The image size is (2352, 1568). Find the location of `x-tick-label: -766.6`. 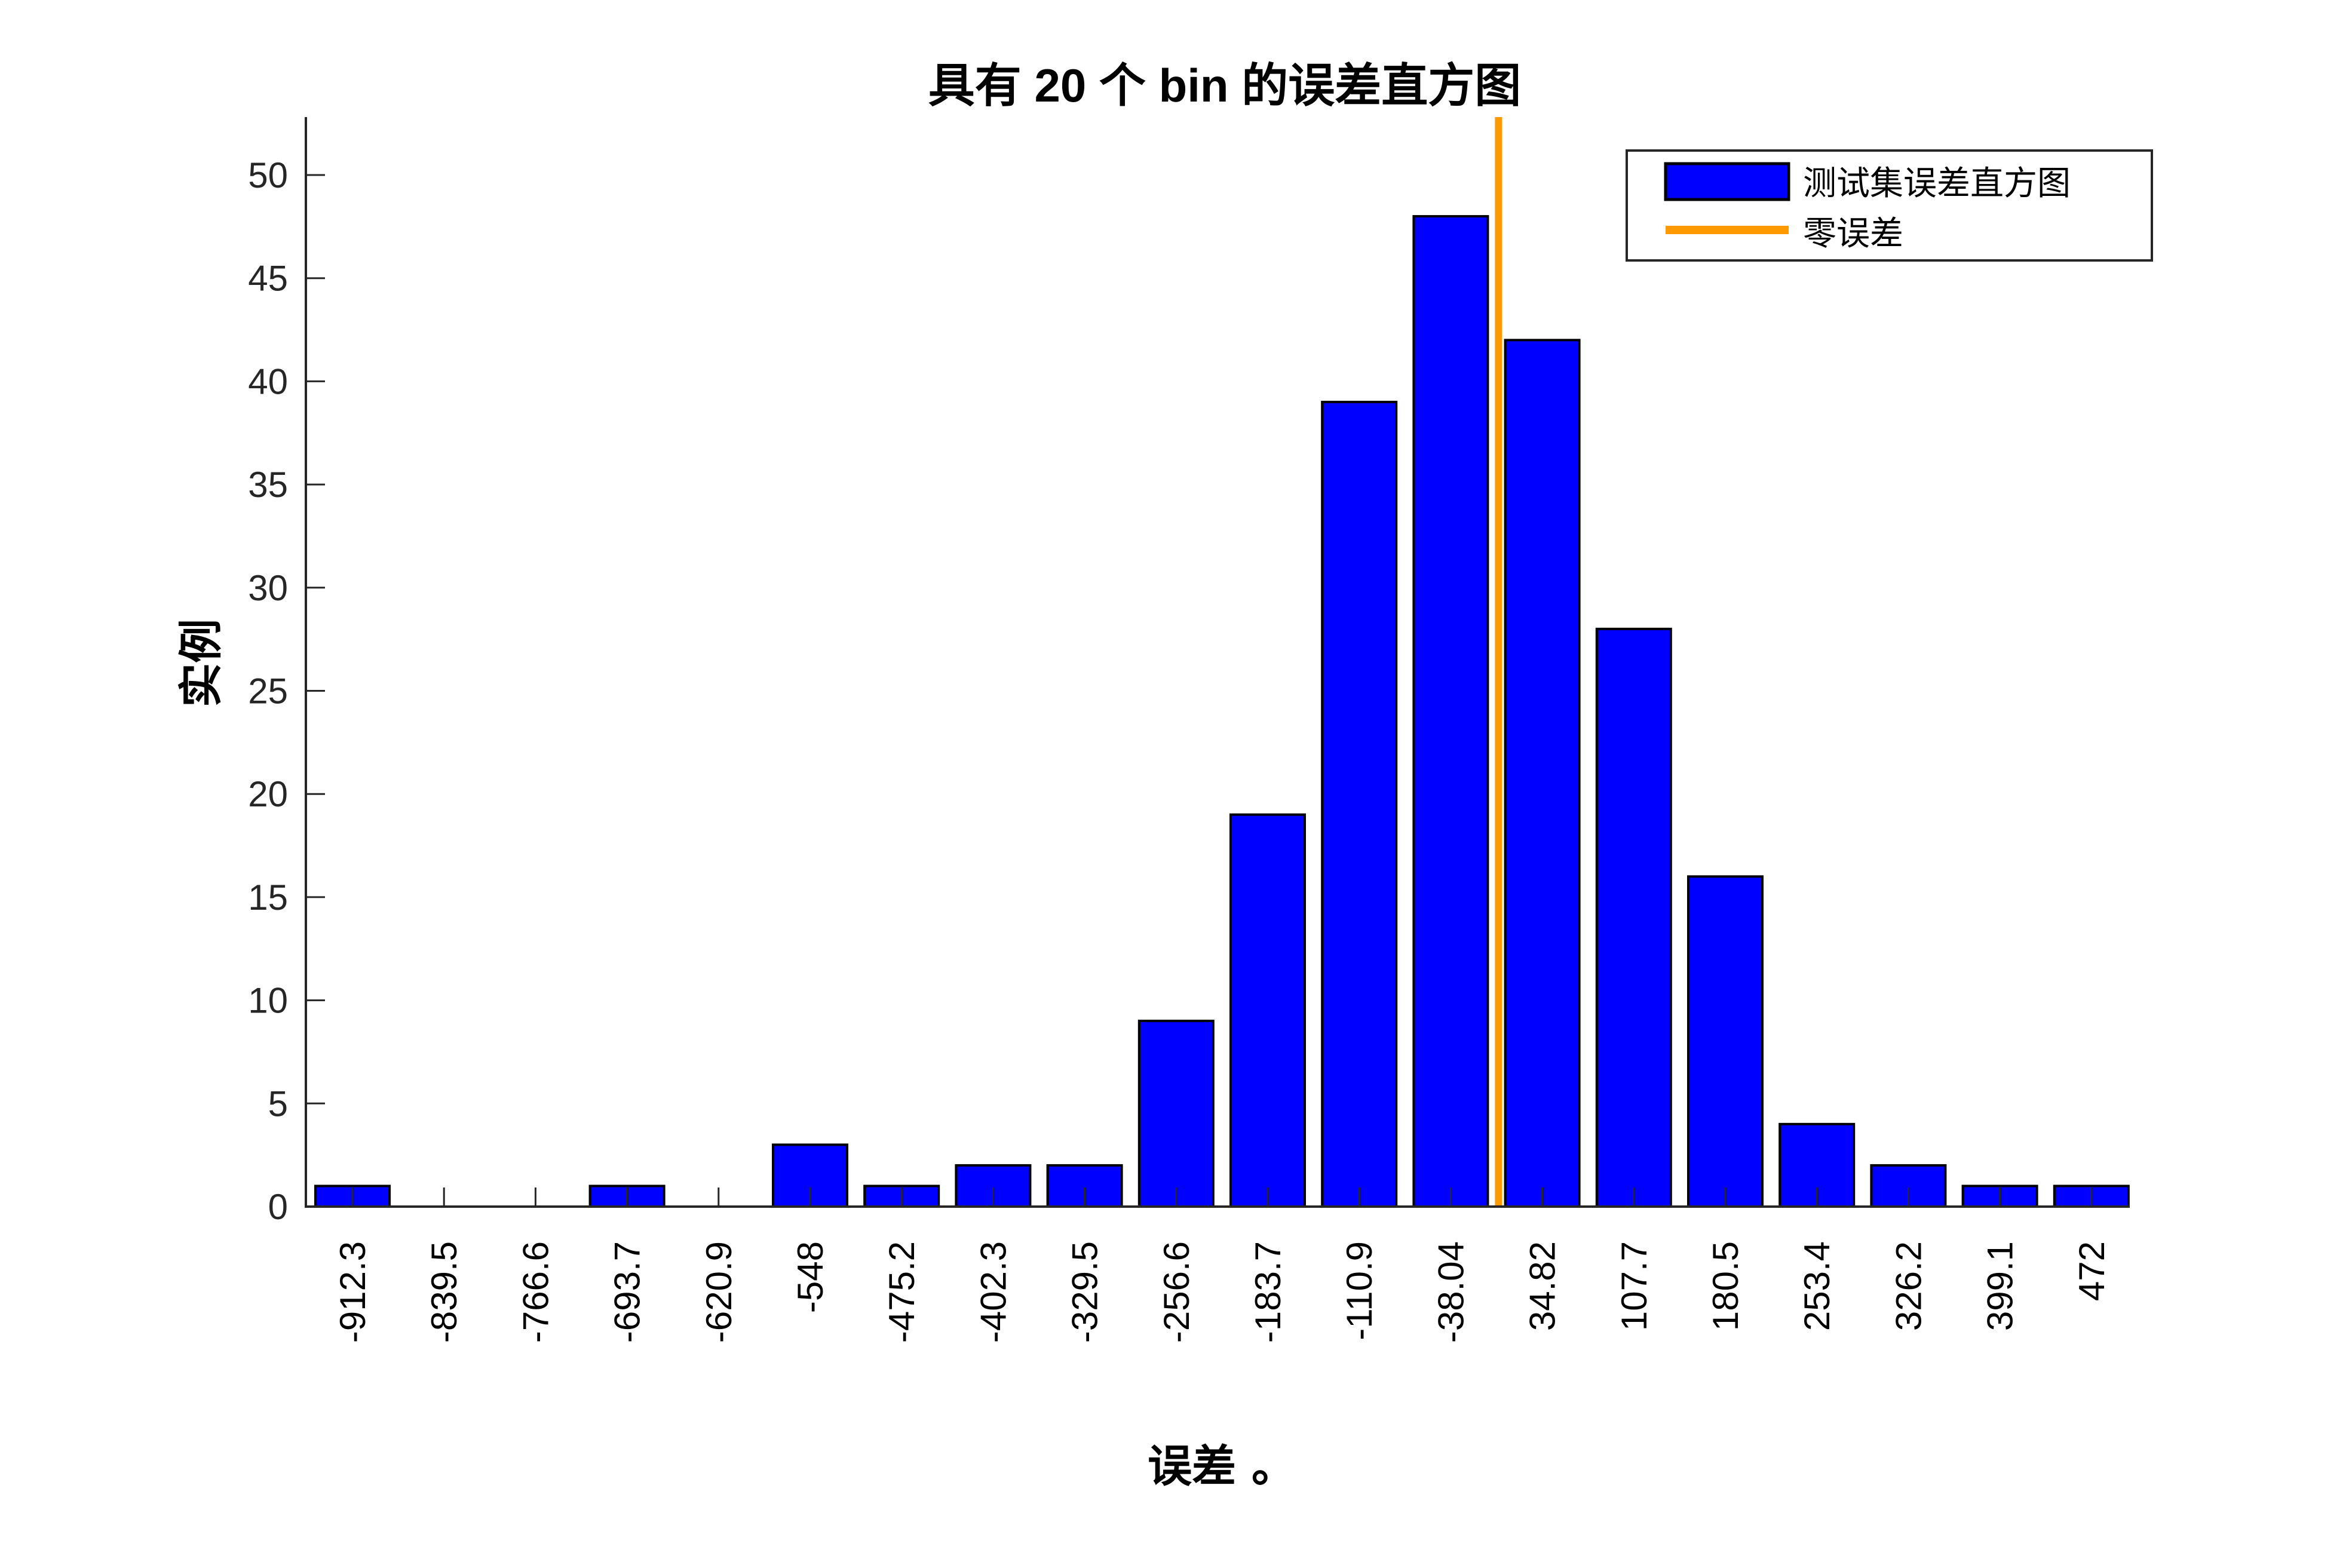

x-tick-label: -766.6 is located at coordinates (536, 1292).